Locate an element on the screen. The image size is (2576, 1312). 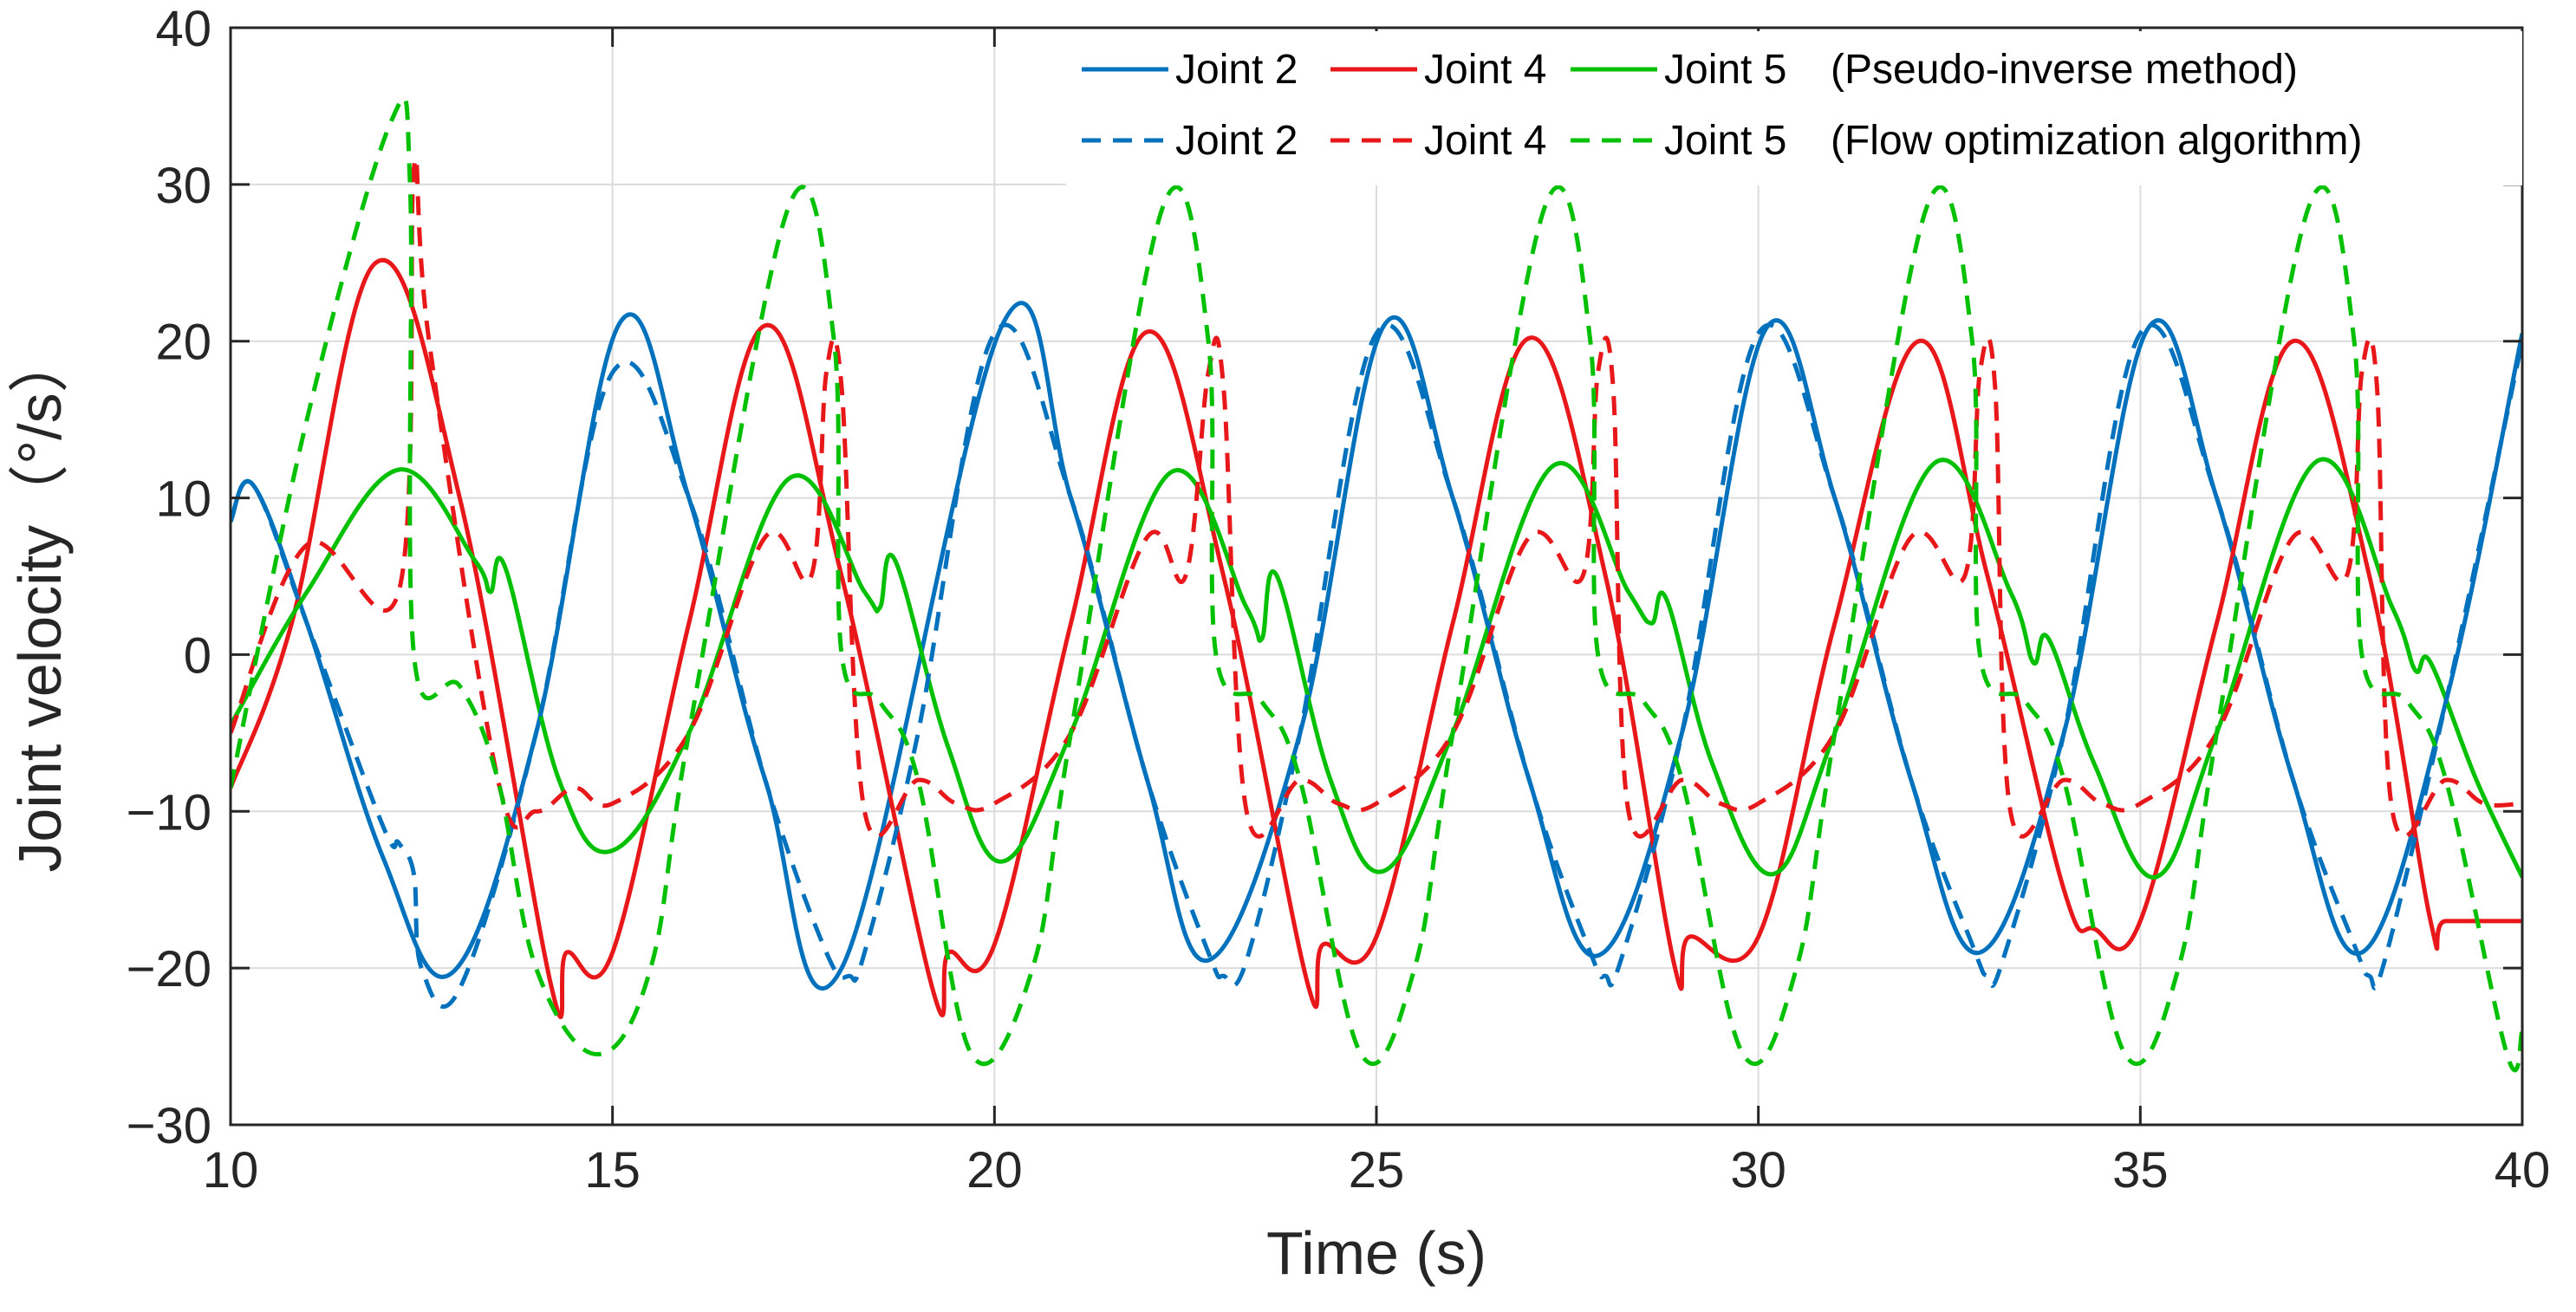
x-tick-label: 30 is located at coordinates (1758, 1170).